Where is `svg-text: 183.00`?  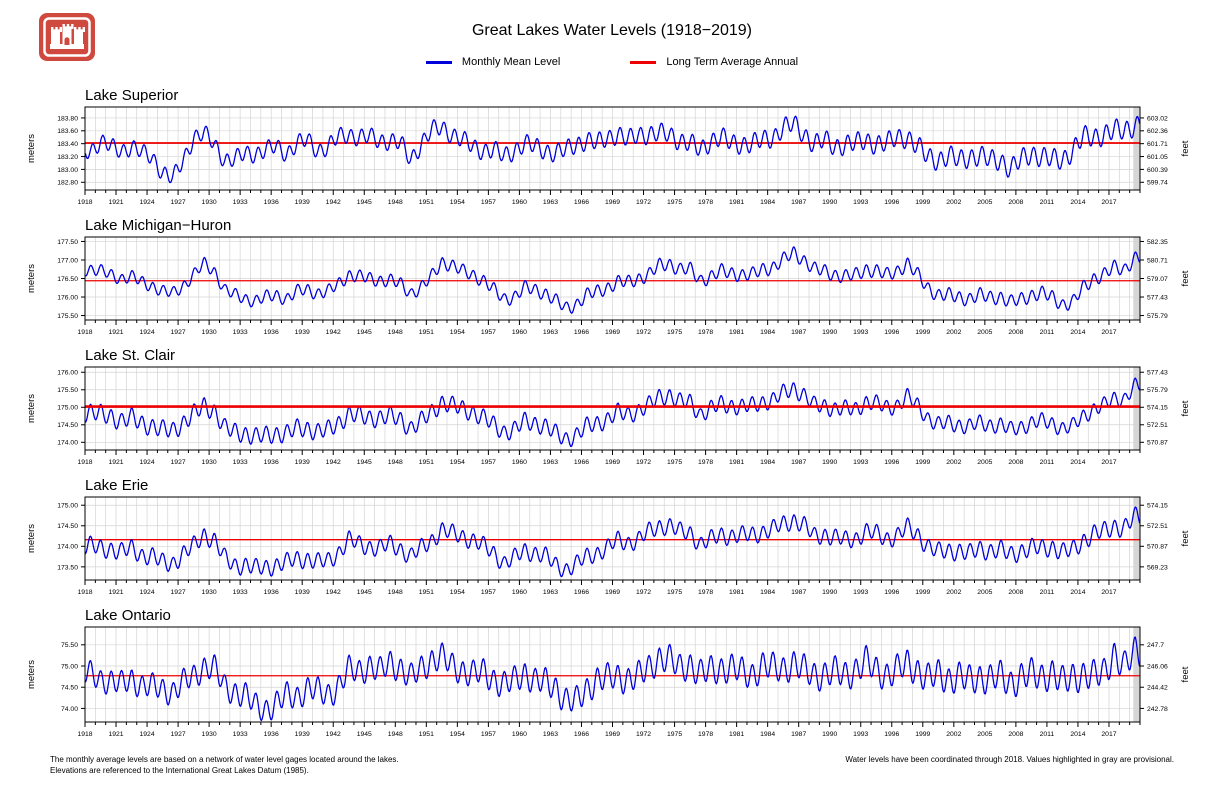
svg-text: 183.00 is located at coordinates (67, 170).